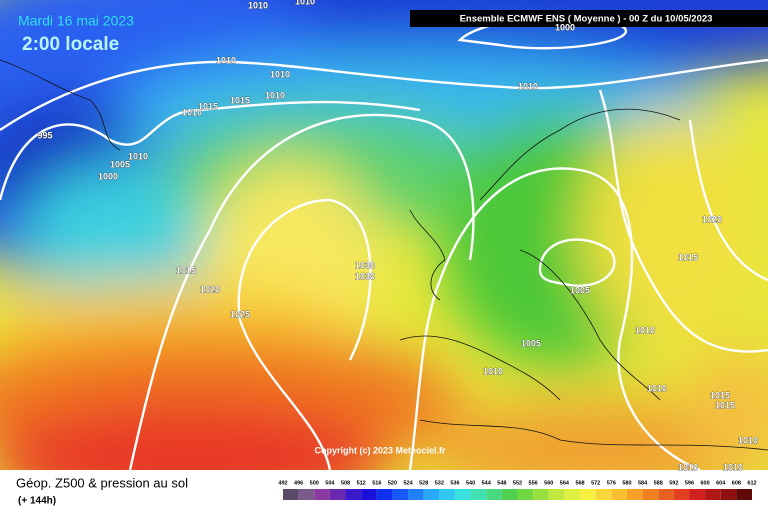 The width and height of the screenshot is (768, 517). What do you see at coordinates (44, 135) in the screenshot?
I see `isobar-label: 995` at bounding box center [44, 135].